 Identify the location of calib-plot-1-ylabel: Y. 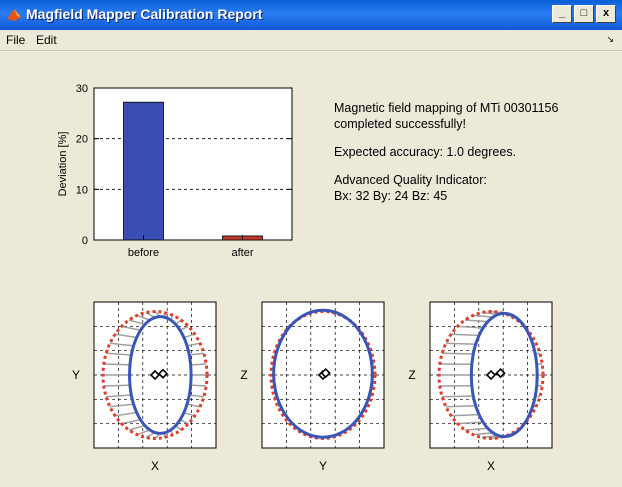
(76, 375).